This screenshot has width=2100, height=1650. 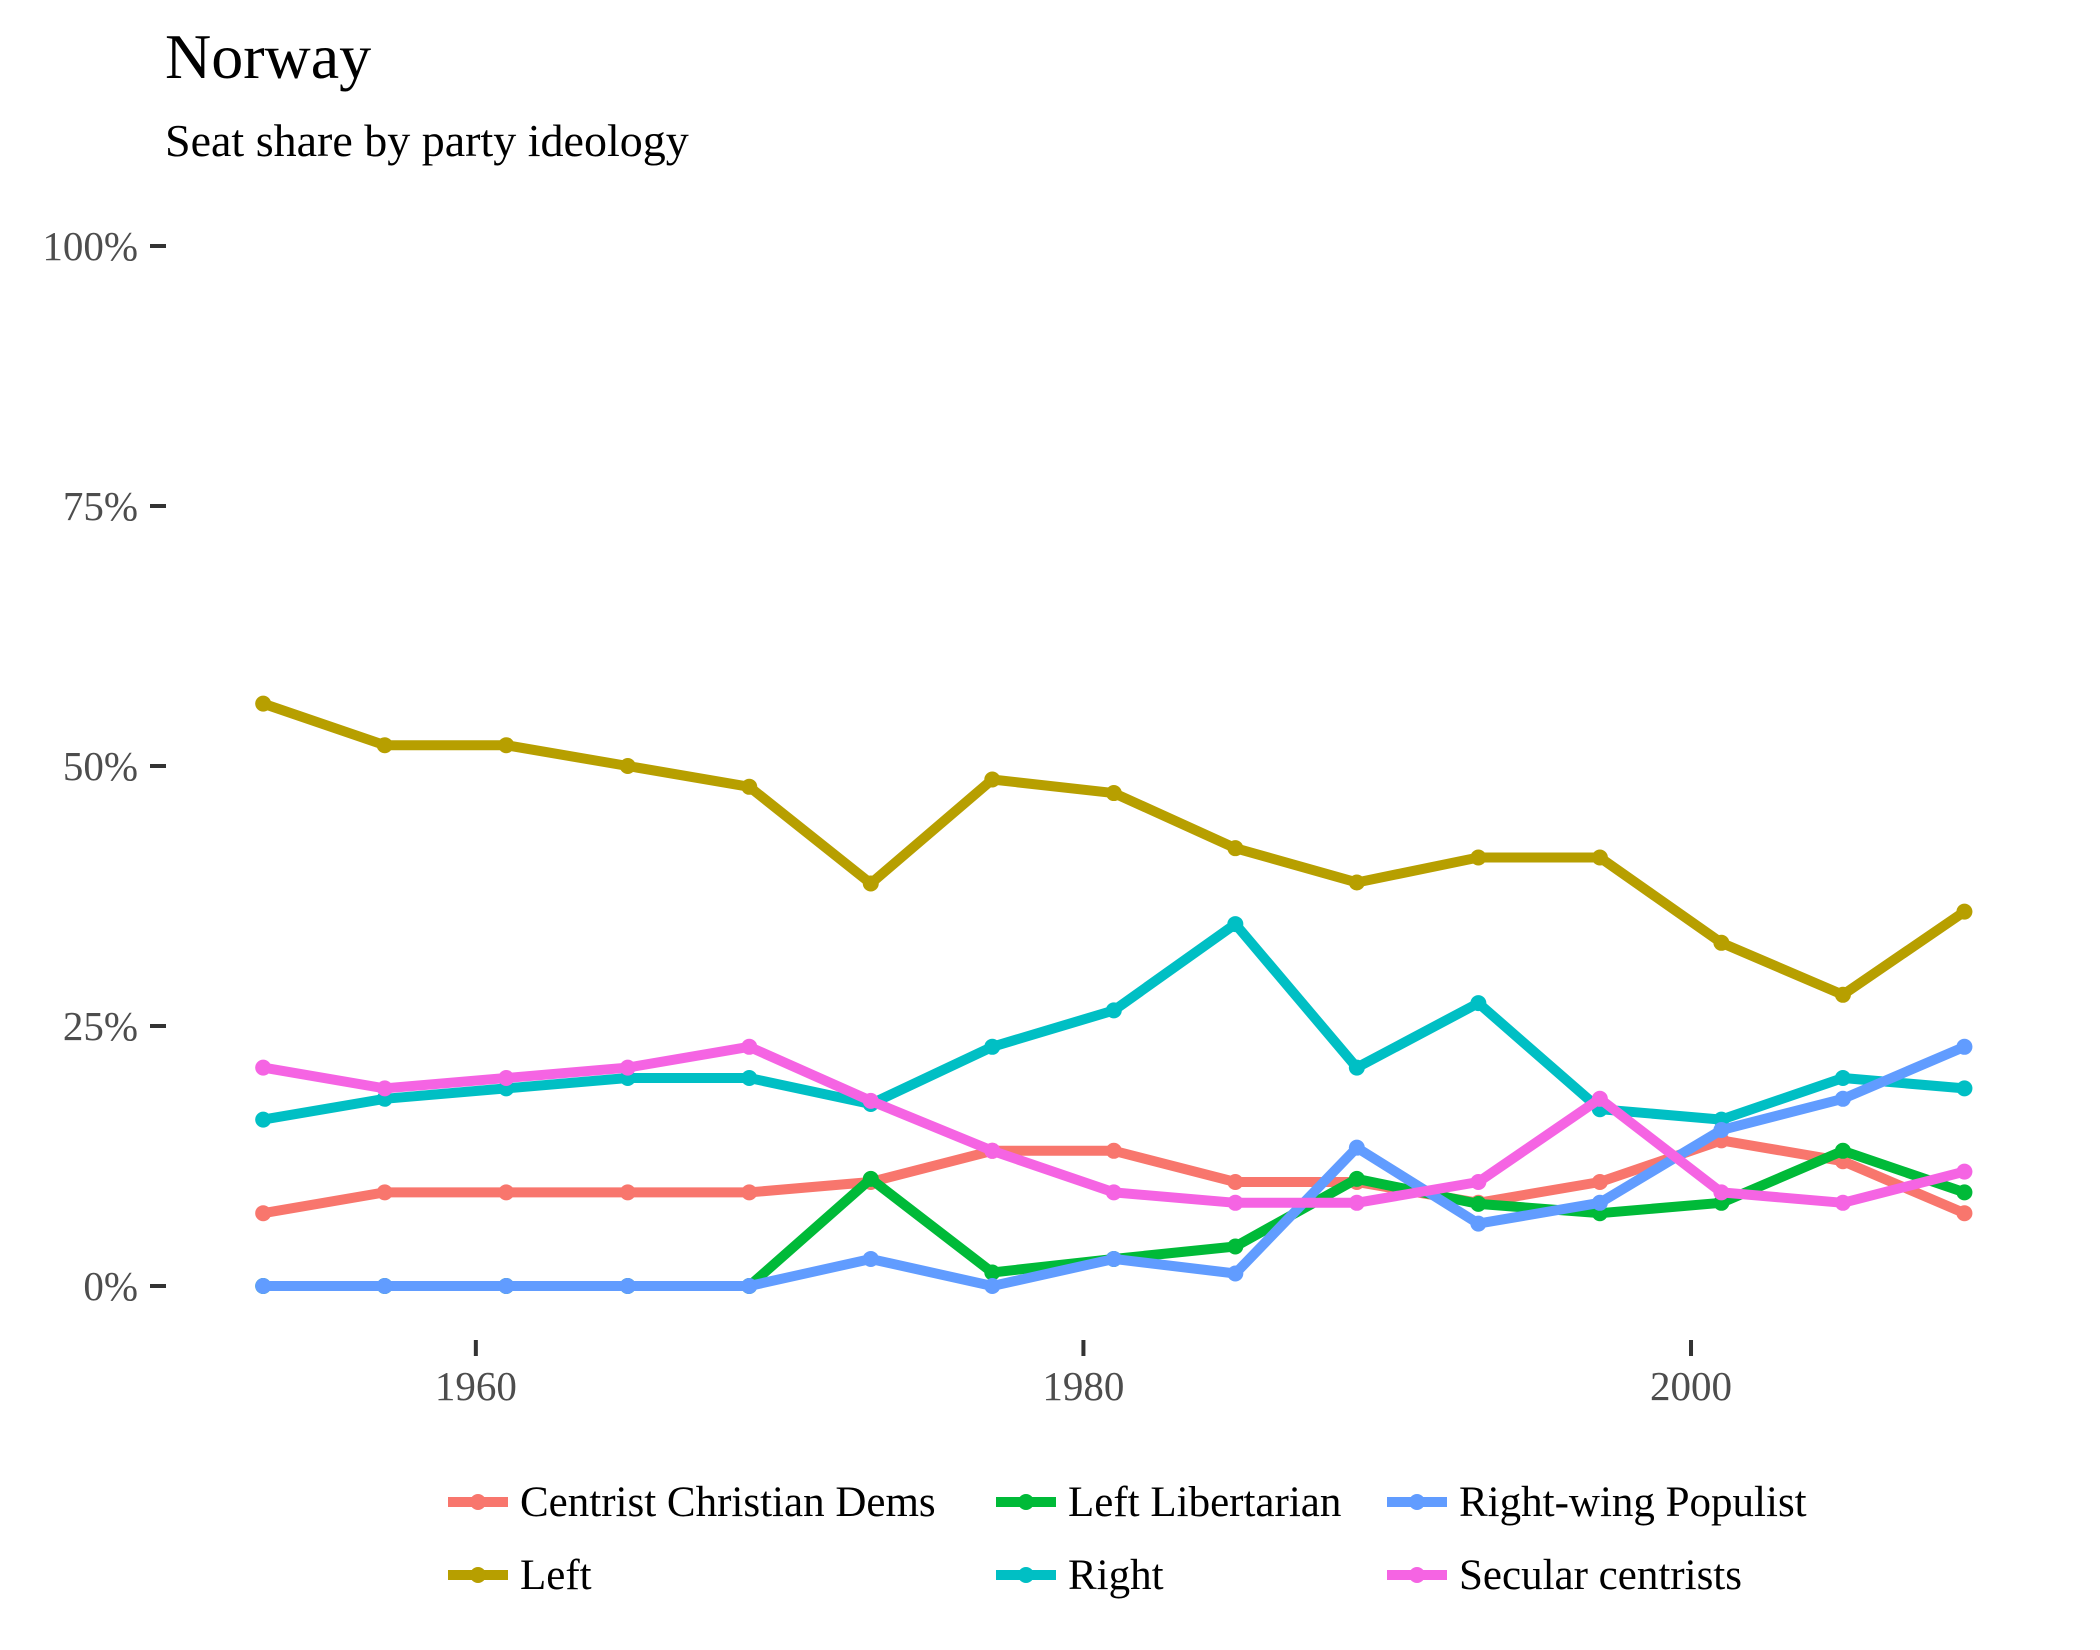 I want to click on legend-item: Secular centrists, so click(x=1564, y=1575).